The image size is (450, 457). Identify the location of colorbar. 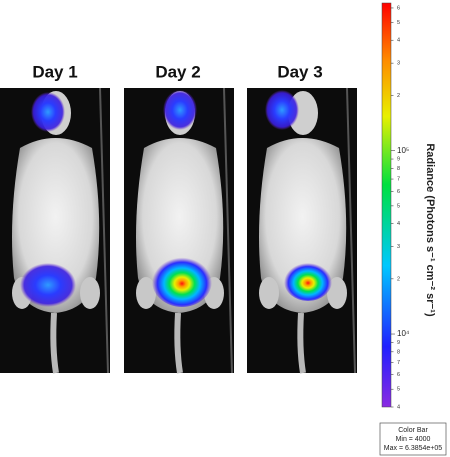
(386, 205).